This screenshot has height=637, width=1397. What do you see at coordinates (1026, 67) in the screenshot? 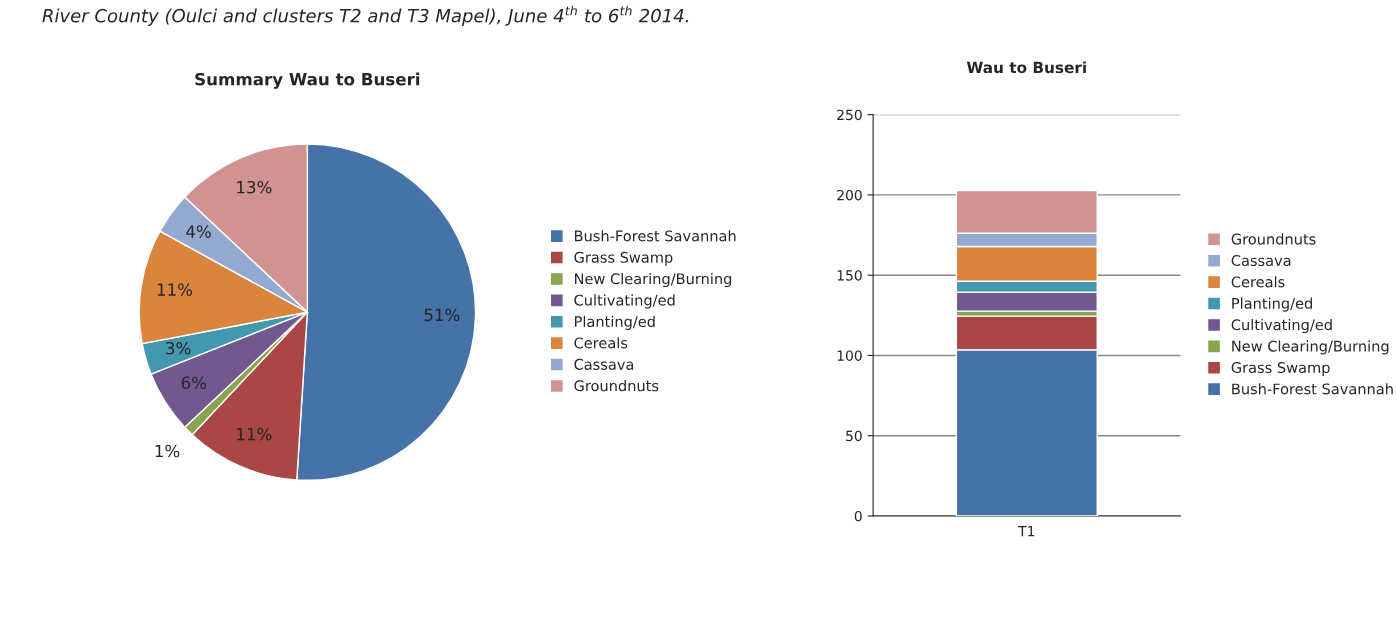
I see `chart-title: Wau to Buseri` at bounding box center [1026, 67].